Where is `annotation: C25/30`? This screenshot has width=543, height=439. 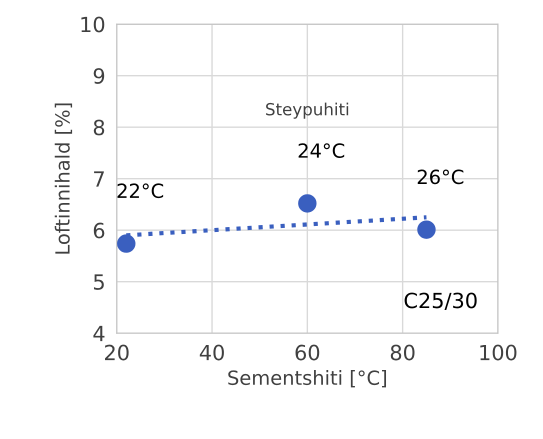 annotation: C25/30 is located at coordinates (440, 301).